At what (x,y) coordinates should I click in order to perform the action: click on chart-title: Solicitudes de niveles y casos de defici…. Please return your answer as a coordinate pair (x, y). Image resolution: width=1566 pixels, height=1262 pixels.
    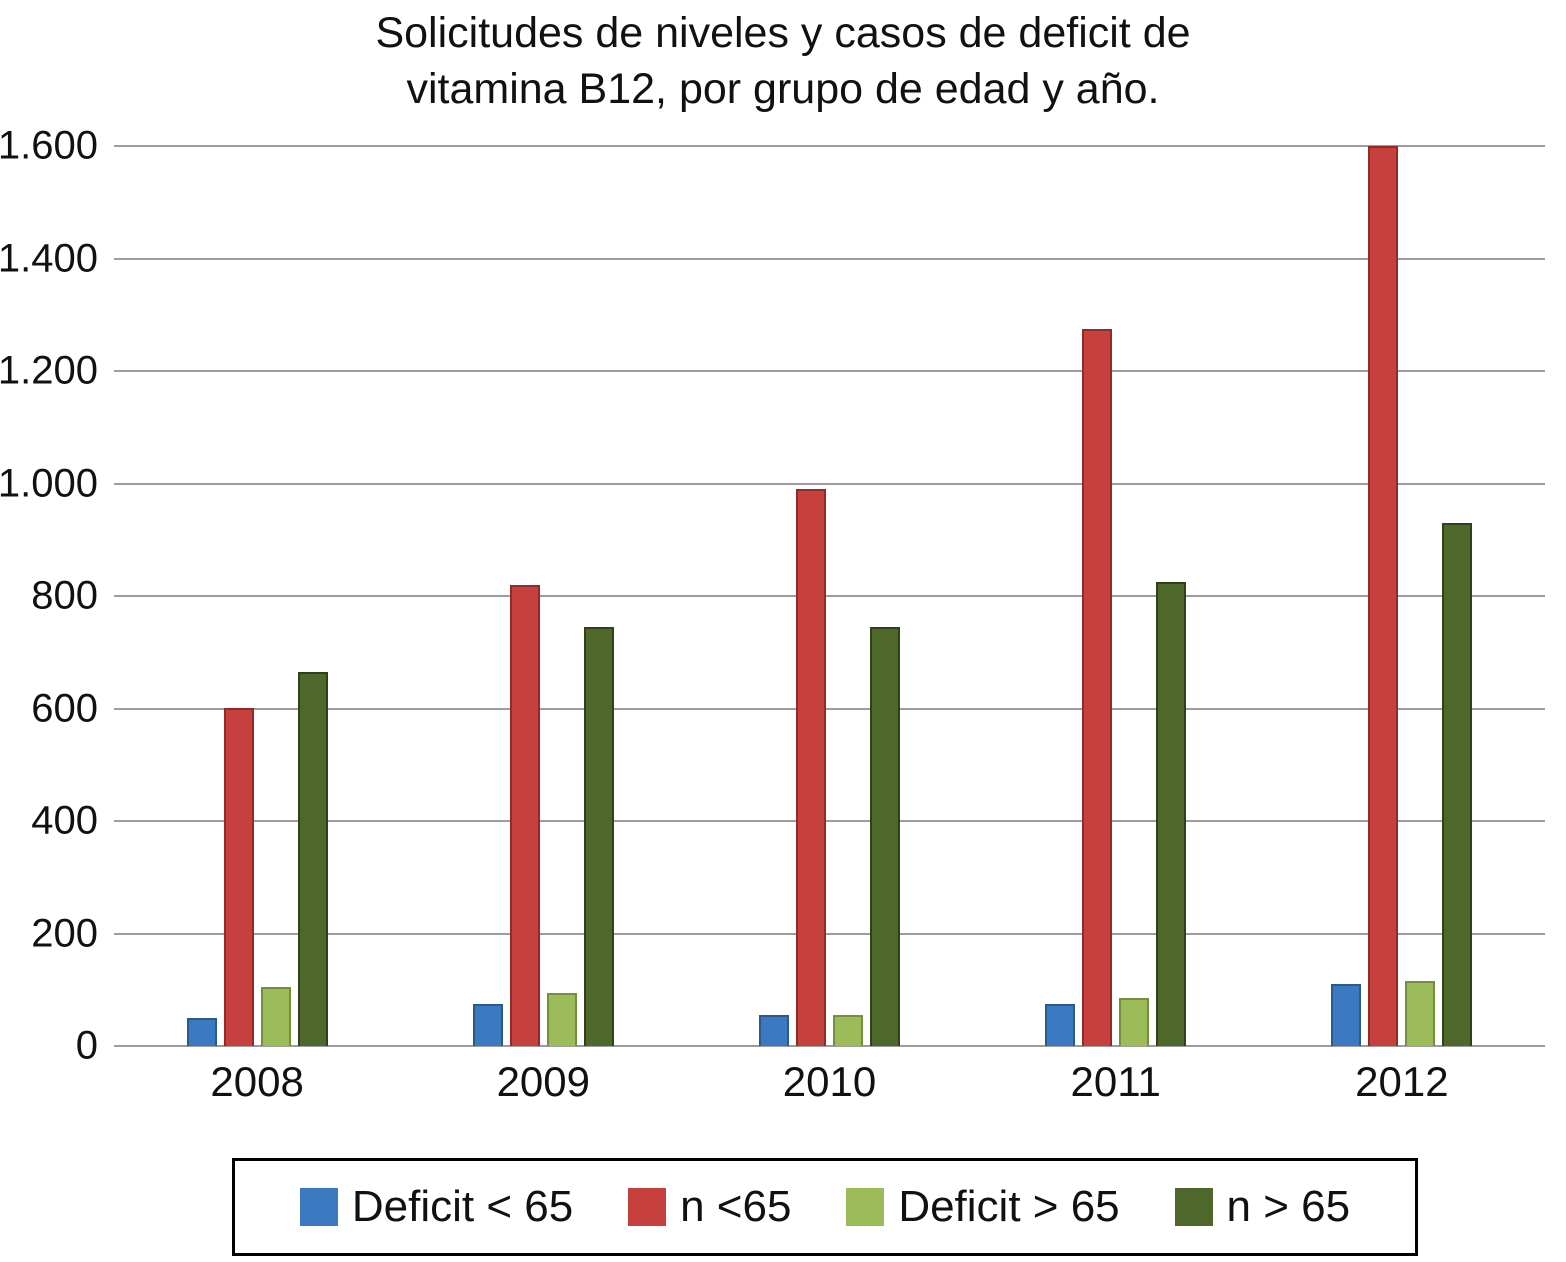
    Looking at the image, I should click on (783, 62).